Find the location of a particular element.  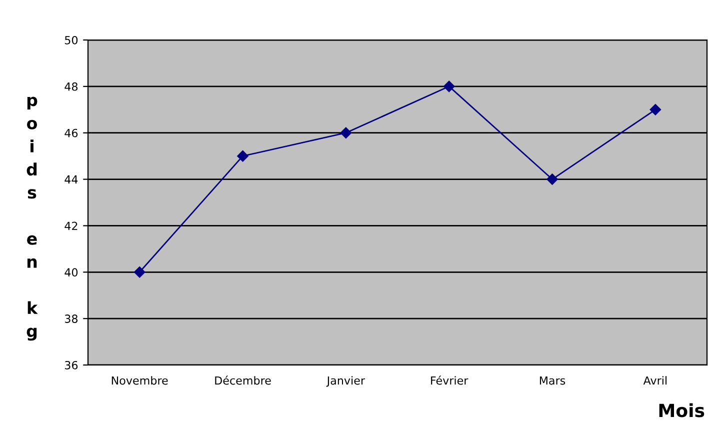

y-tick-label: 50 is located at coordinates (71, 40).